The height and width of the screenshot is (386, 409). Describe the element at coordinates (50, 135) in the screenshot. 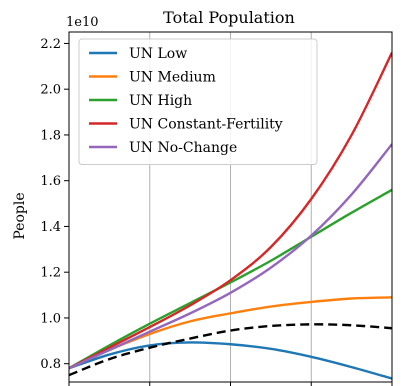

I see `y-tick-label: 1.8` at that location.